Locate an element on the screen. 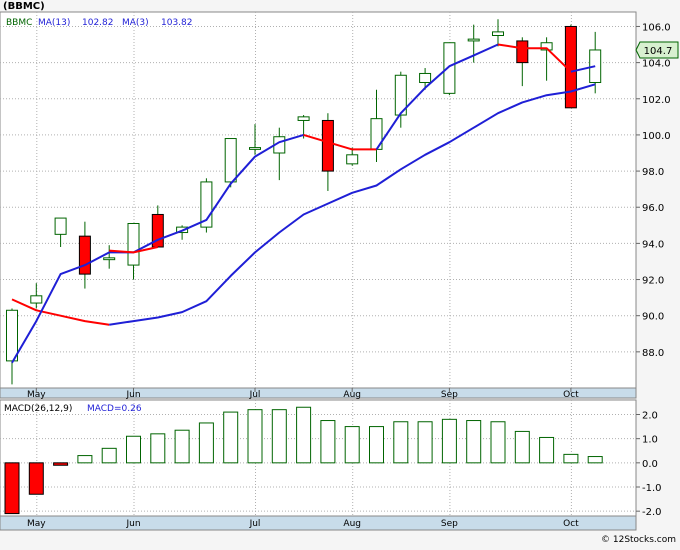 The height and width of the screenshot is (550, 680). price-x-tick-label: Oct is located at coordinates (571, 395).